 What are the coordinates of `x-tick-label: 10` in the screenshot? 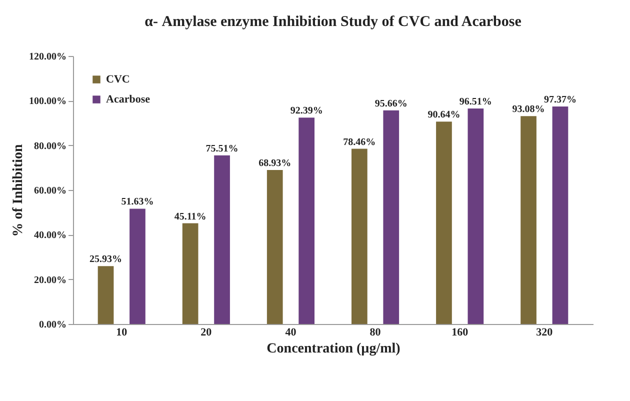 It's located at (122, 332).